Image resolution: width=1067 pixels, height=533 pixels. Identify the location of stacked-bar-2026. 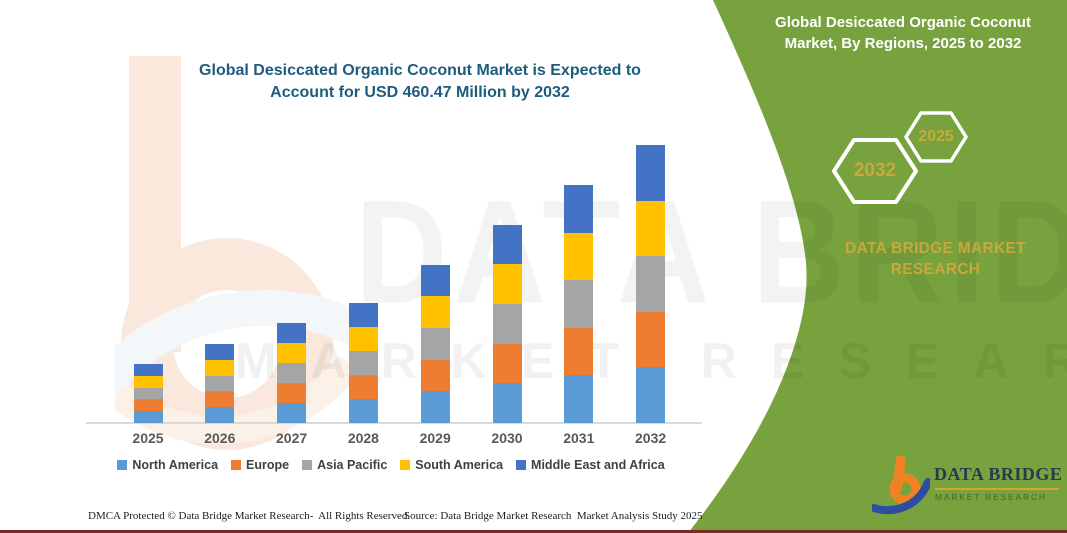
(220, 383).